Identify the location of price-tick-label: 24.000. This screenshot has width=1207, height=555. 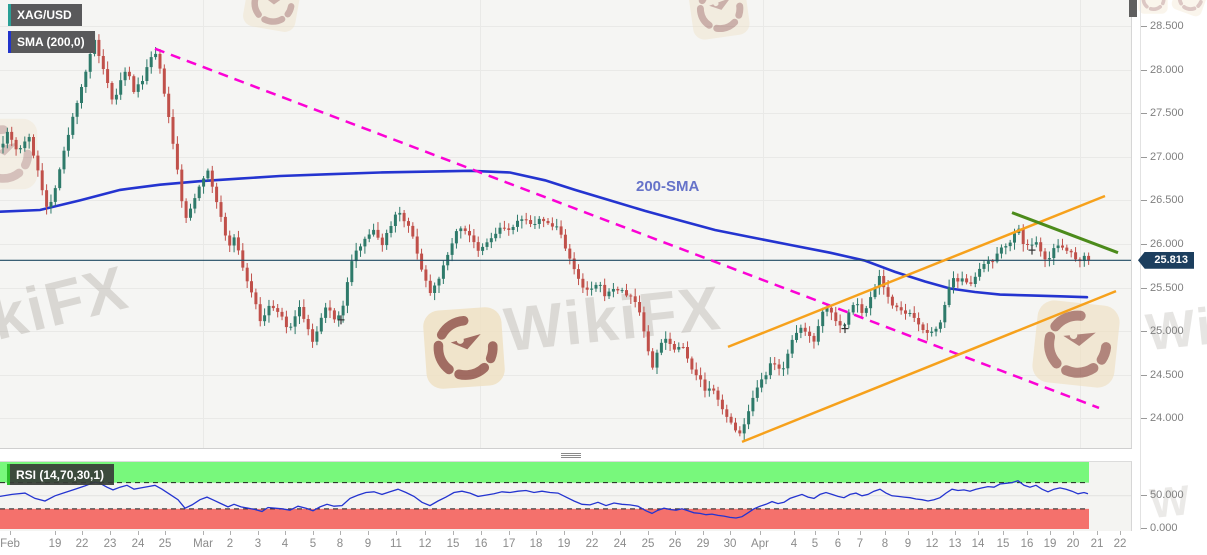
(1167, 418).